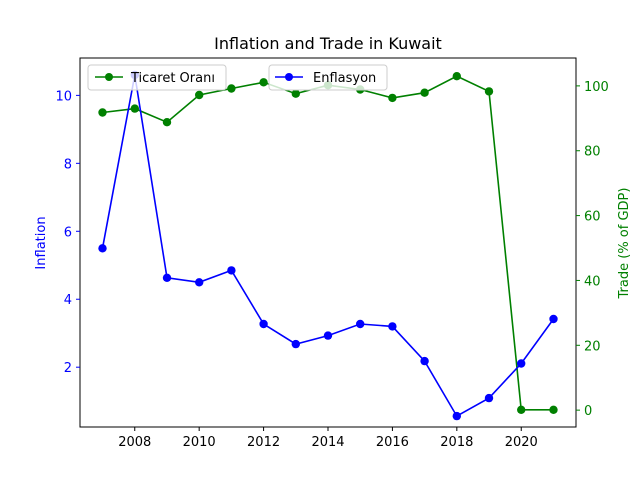 The height and width of the screenshot is (480, 640). What do you see at coordinates (68, 300) in the screenshot?
I see `left-y-tick-label: 4` at bounding box center [68, 300].